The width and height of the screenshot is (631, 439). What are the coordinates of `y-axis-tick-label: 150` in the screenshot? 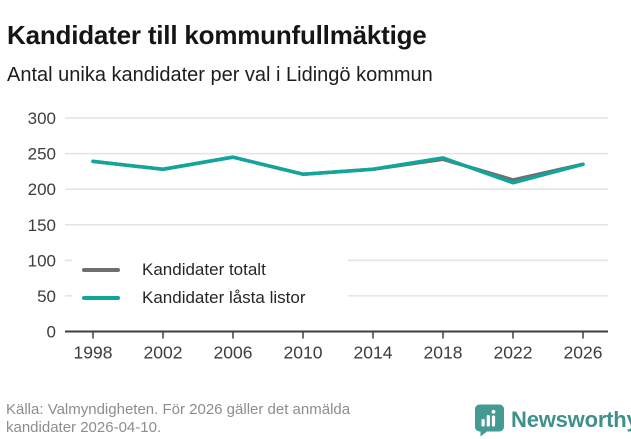 It's located at (42, 225).